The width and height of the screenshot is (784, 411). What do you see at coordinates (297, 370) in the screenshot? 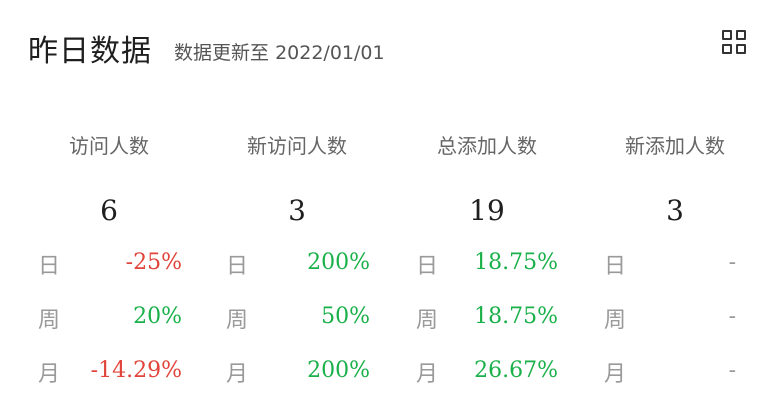
I see `change-row-month: 月 200%` at bounding box center [297, 370].